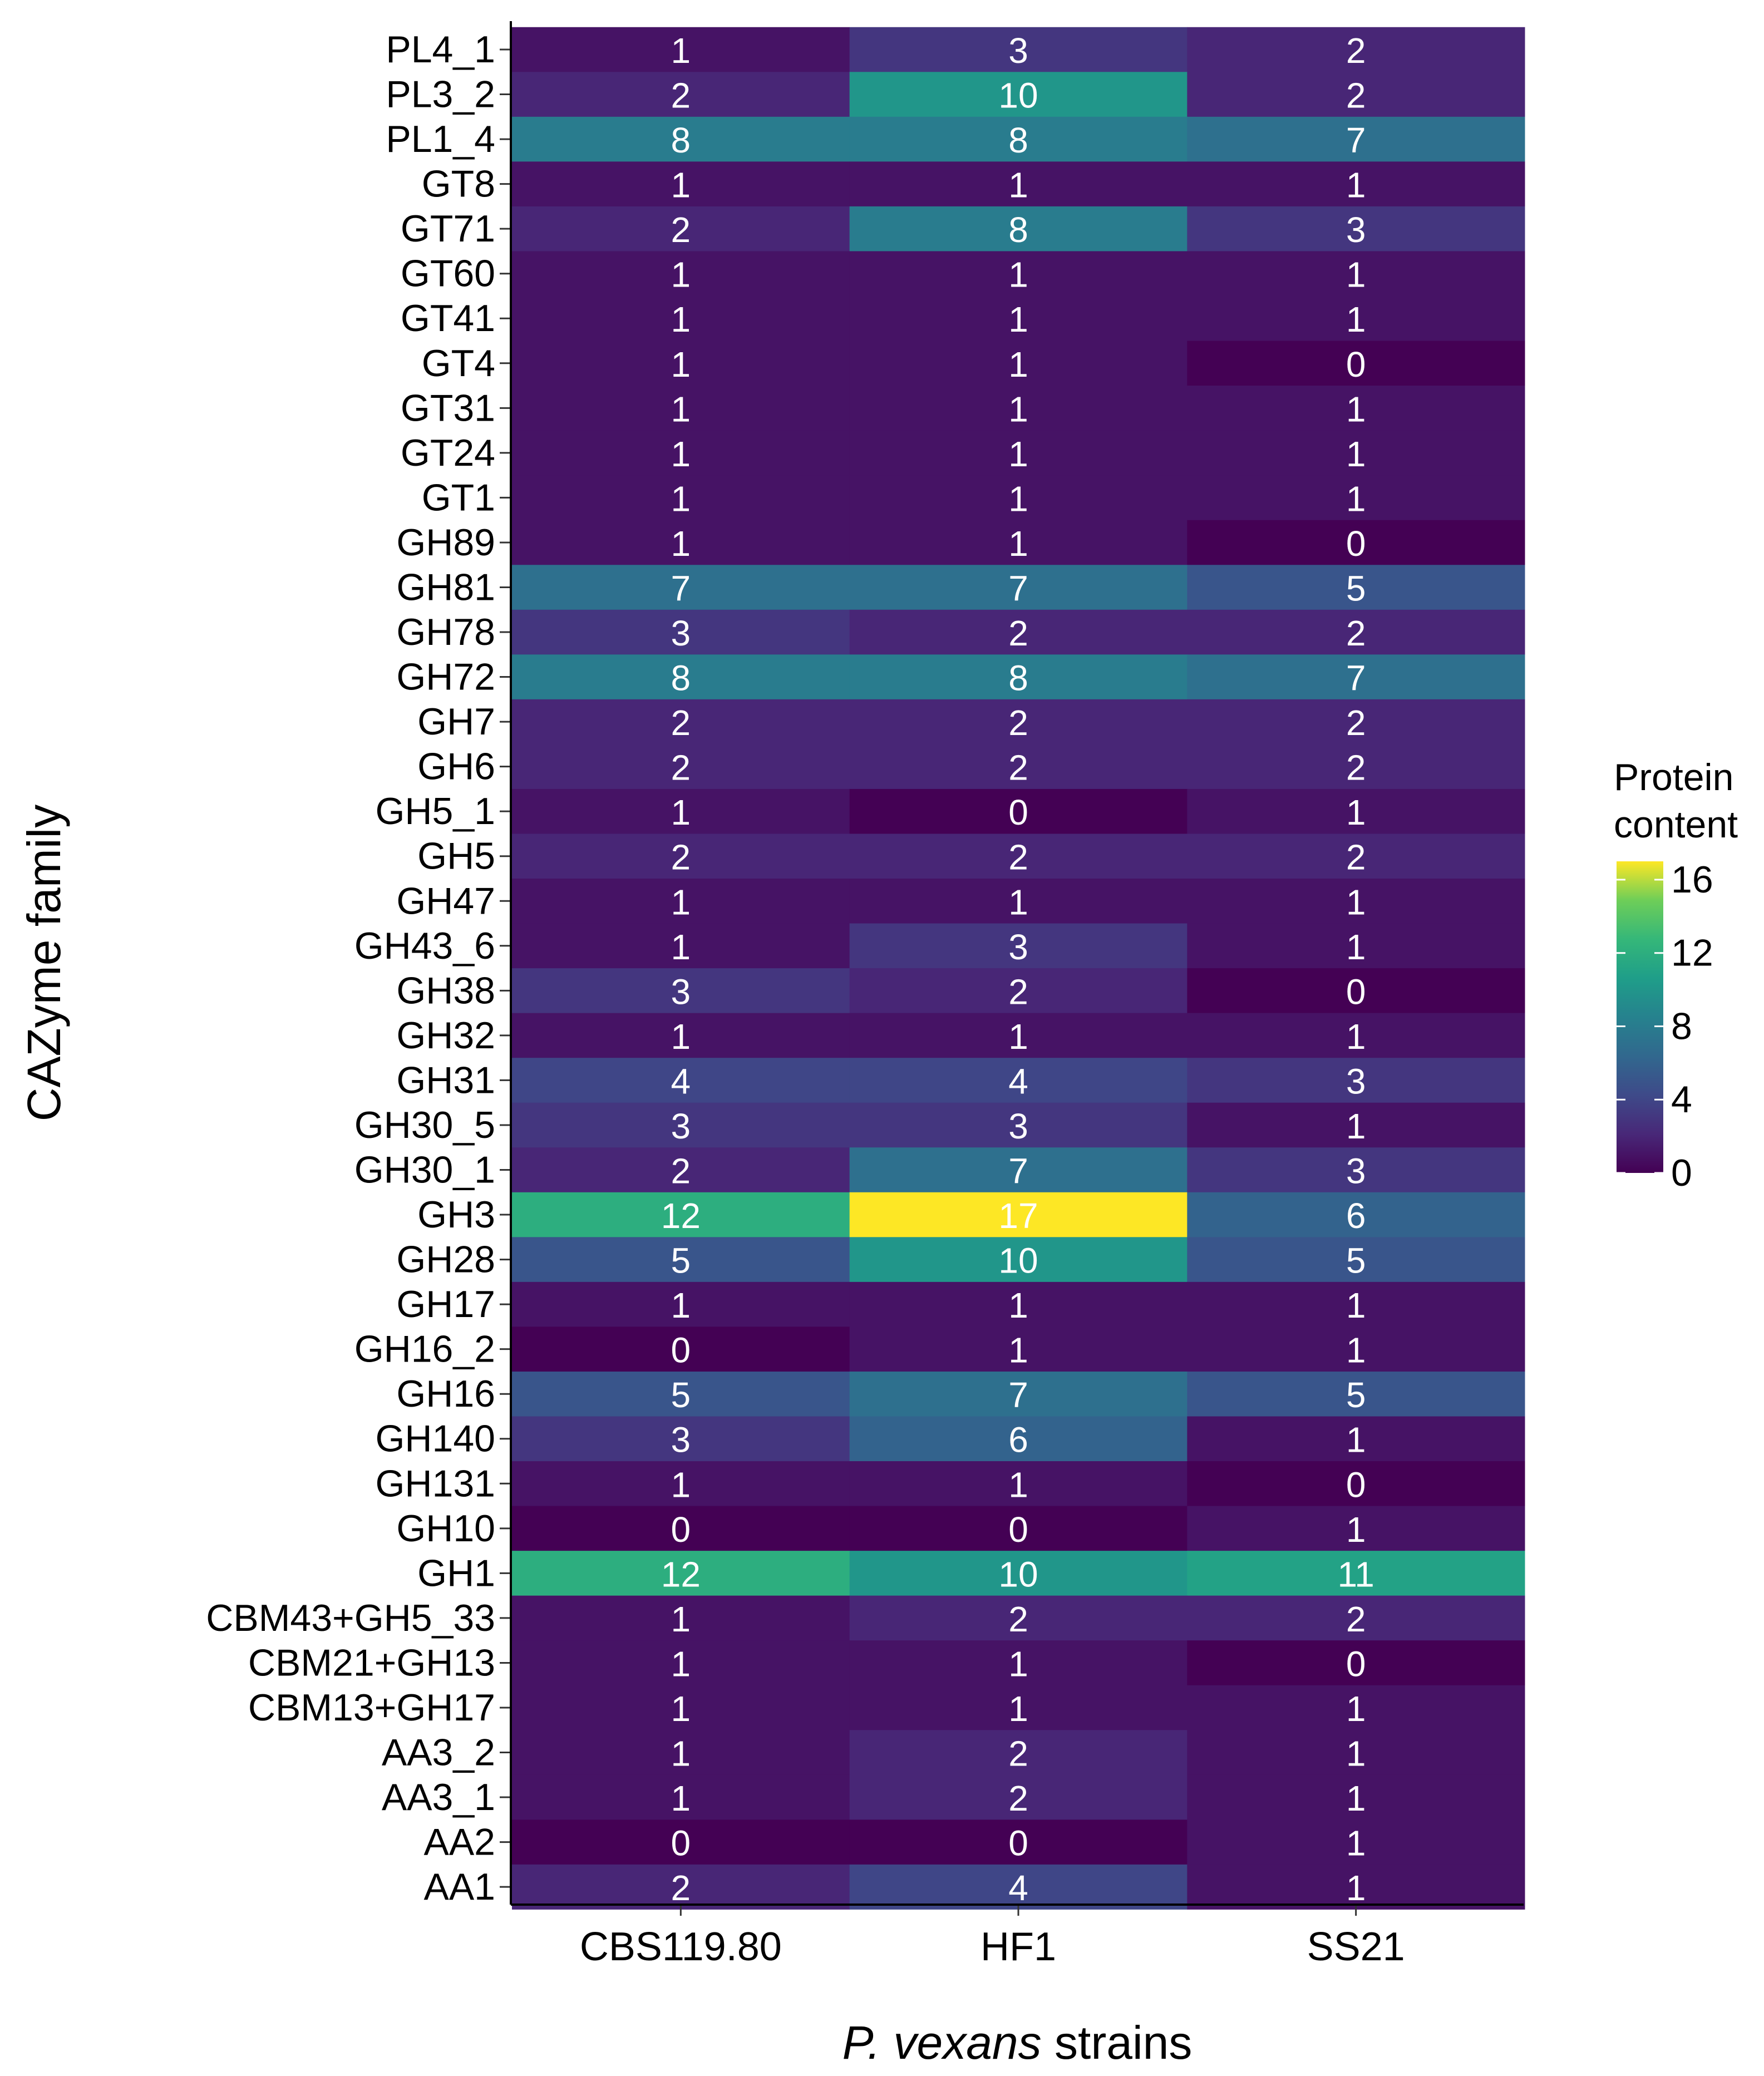  Describe the element at coordinates (942, 2043) in the screenshot. I see `x-axis-title-species: P. vexans` at that location.